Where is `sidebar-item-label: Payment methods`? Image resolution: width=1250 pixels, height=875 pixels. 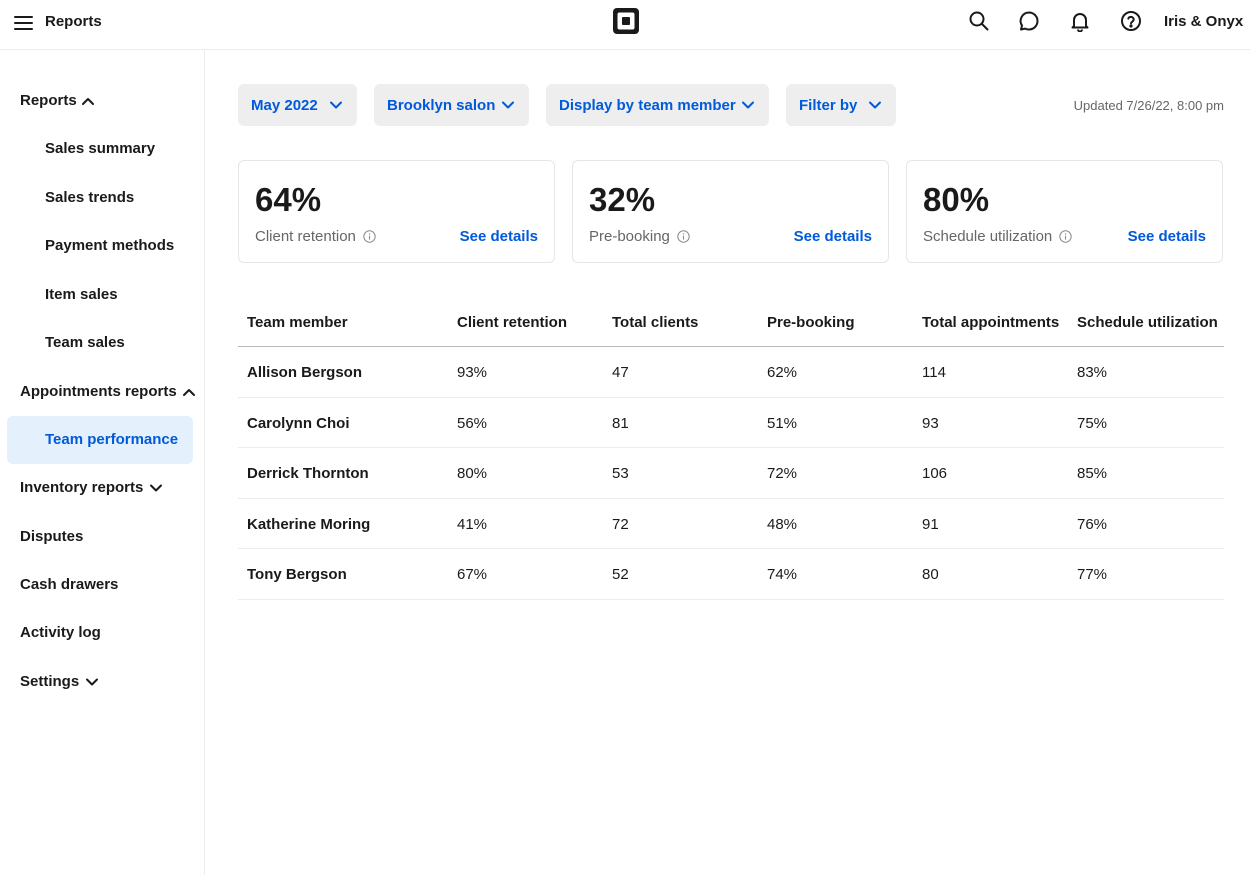
sidebar-item-label: Payment methods is located at coordinates (110, 245).